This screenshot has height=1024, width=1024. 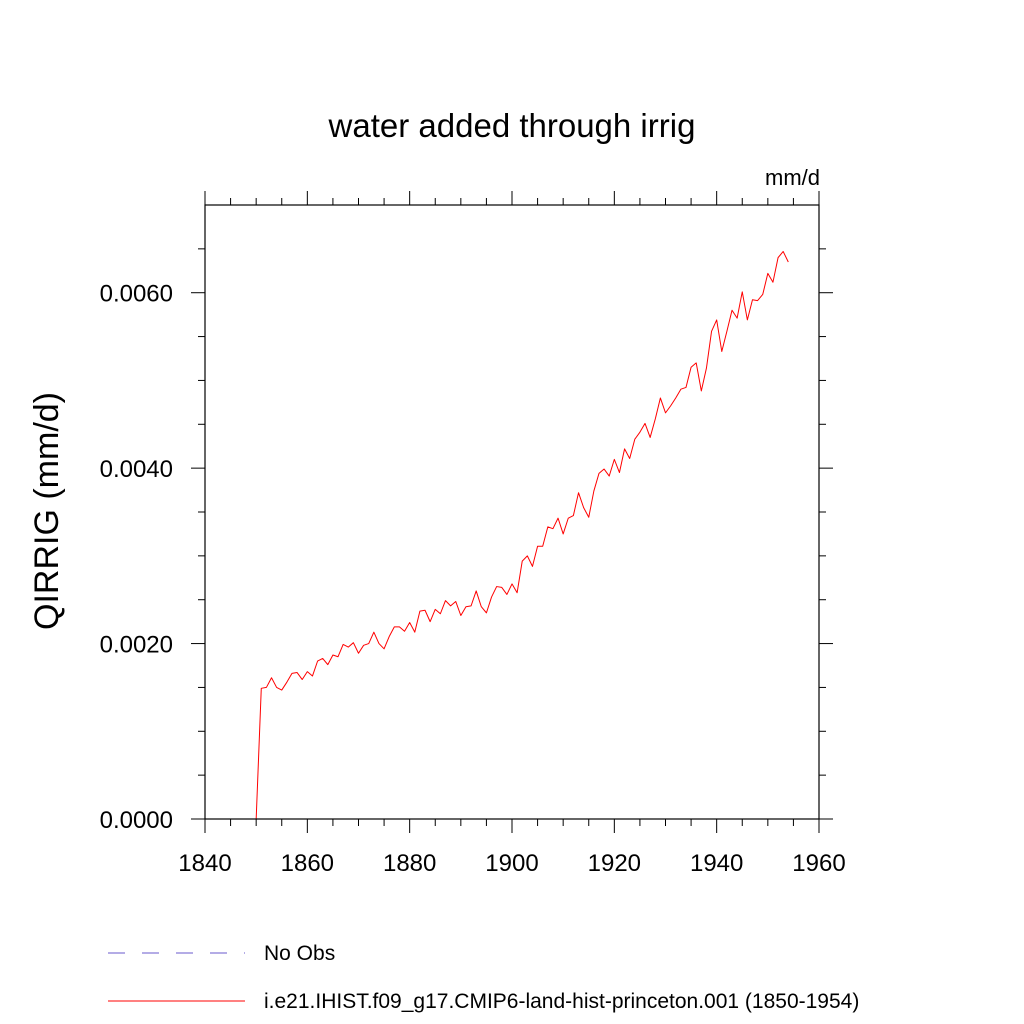 What do you see at coordinates (299, 953) in the screenshot?
I see `legend-label-no-obs: No Obs` at bounding box center [299, 953].